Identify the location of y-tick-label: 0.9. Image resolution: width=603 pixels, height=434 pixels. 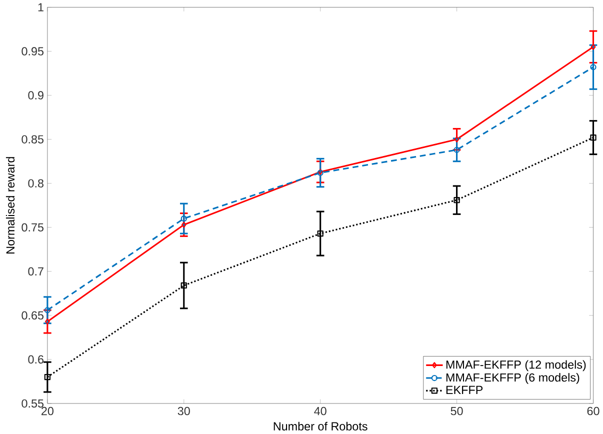
(36, 95).